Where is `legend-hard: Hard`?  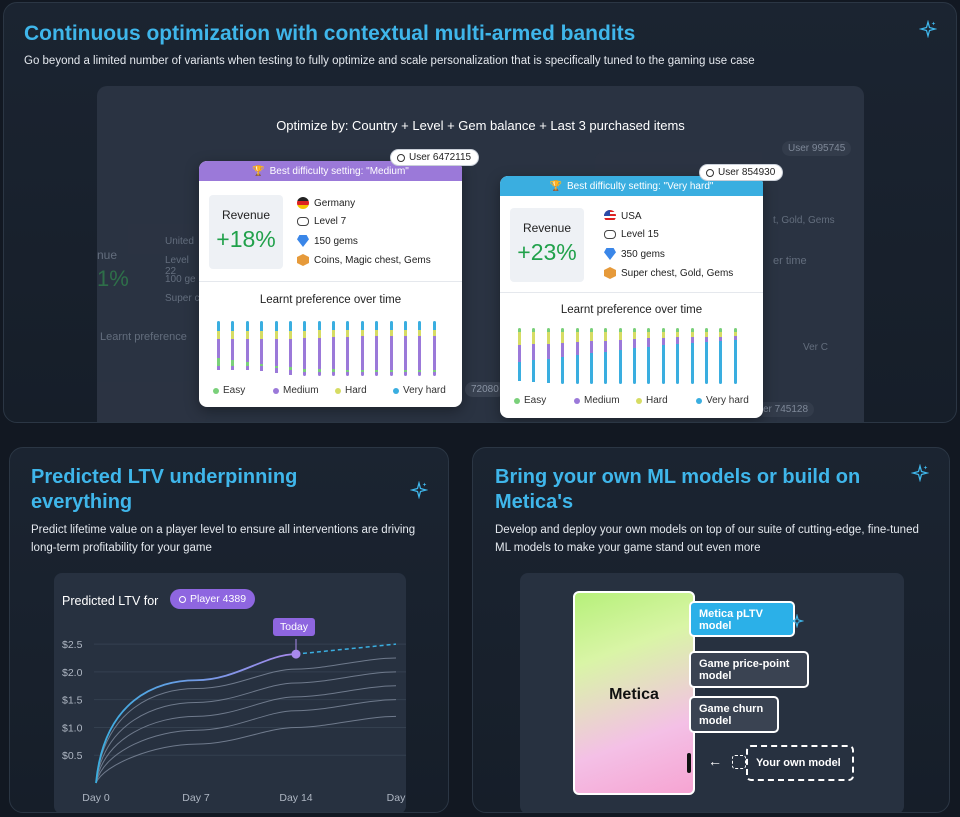
legend-hard: Hard is located at coordinates (351, 390).